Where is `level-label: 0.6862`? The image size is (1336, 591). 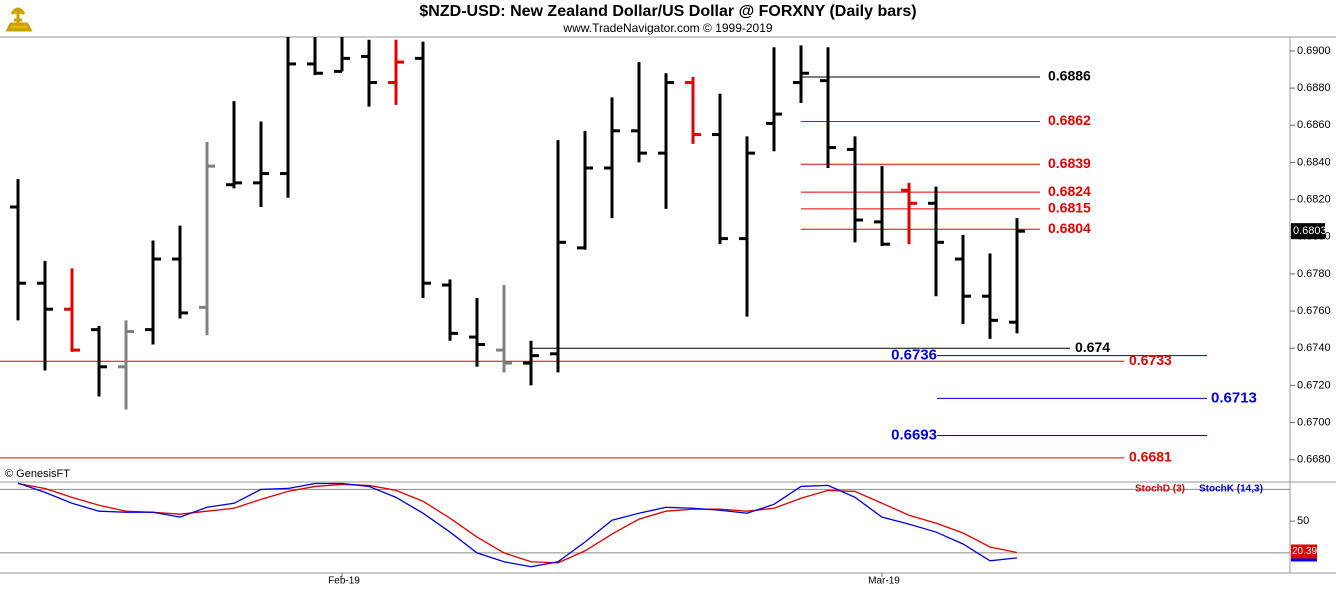 level-label: 0.6862 is located at coordinates (1069, 120).